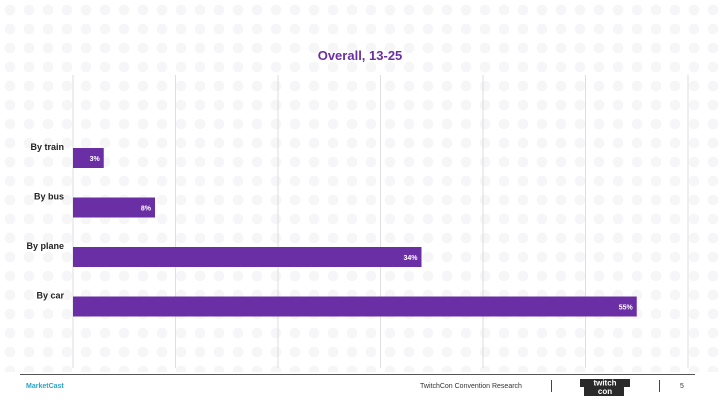  What do you see at coordinates (88, 158) in the screenshot?
I see `bar-by-train` at bounding box center [88, 158].